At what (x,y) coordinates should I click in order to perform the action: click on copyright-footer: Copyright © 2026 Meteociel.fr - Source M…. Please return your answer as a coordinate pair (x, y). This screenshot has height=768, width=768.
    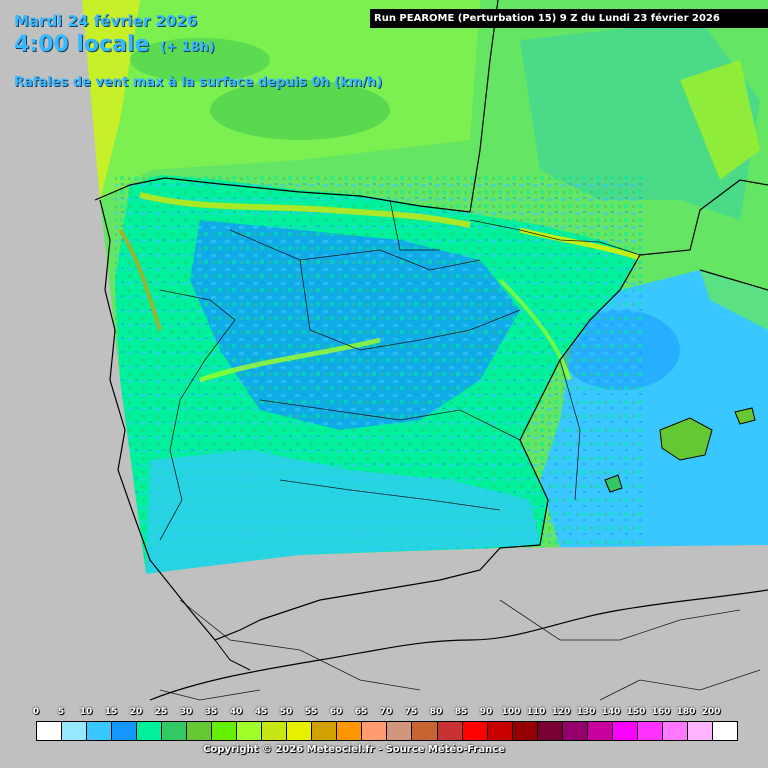
    Looking at the image, I should click on (384, 749).